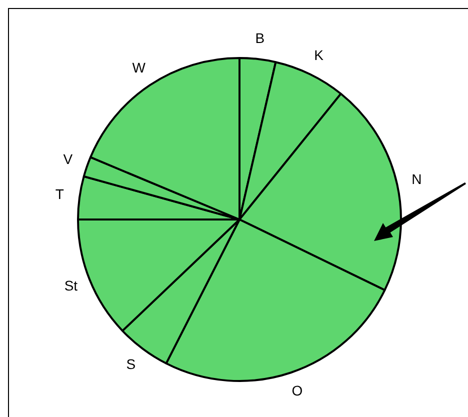  I want to click on slice-label: N, so click(417, 178).